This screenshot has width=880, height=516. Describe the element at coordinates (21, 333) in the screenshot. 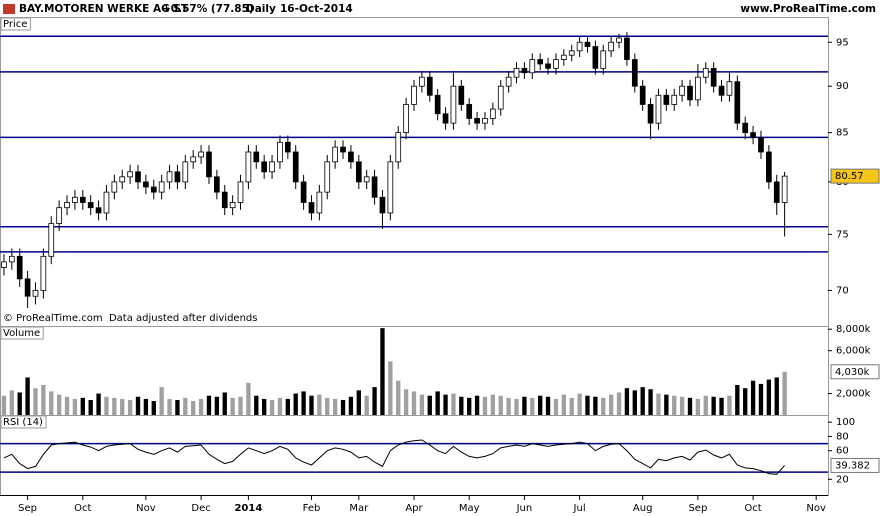

I see `panel-label: Volume` at that location.